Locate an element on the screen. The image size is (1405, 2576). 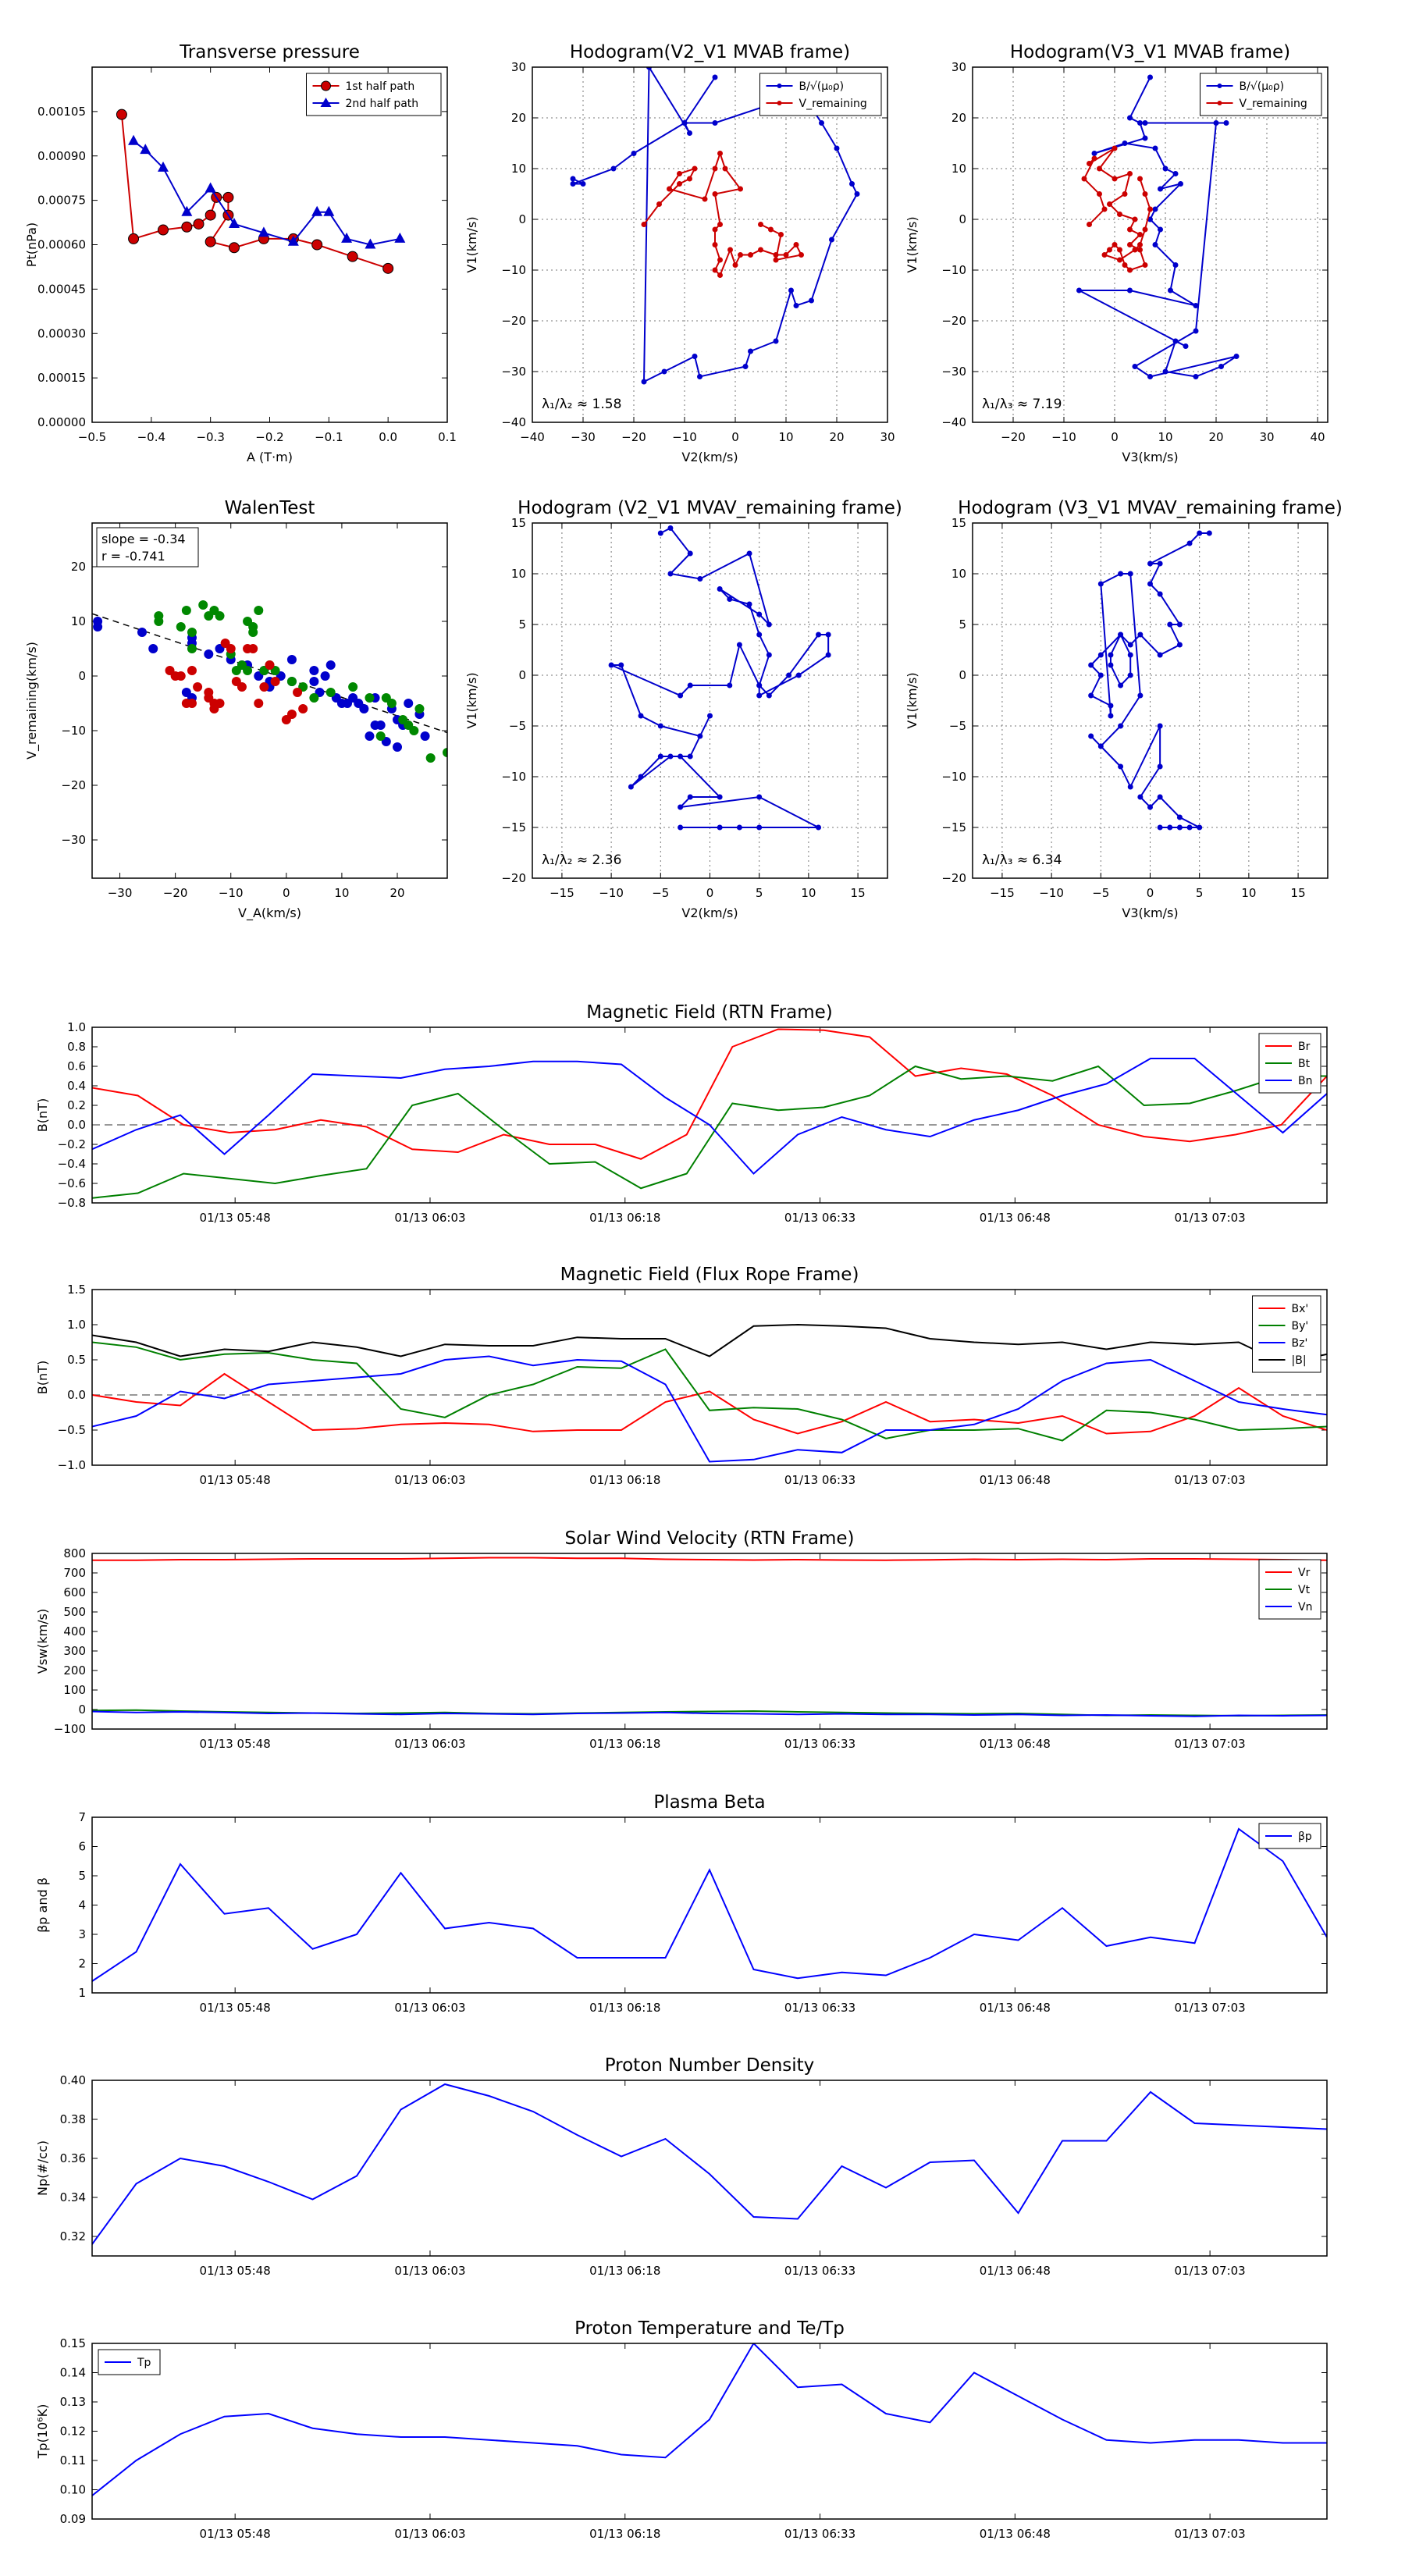
annotation-text: λ₁/λ₃ ≈ 7.19 is located at coordinates (1022, 404).